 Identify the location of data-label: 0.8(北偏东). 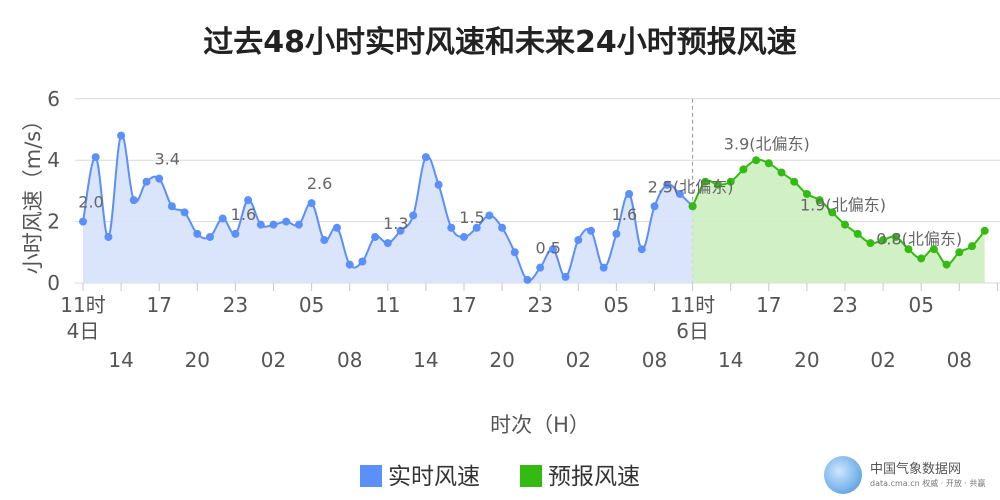
(919, 238).